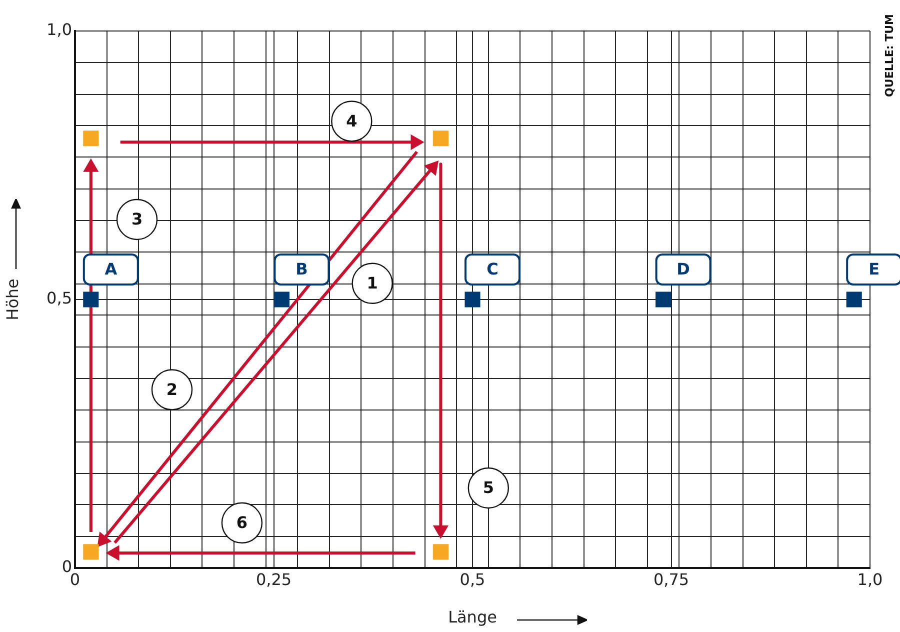  Describe the element at coordinates (274, 579) in the screenshot. I see `x-tick-label: 0,25` at that location.